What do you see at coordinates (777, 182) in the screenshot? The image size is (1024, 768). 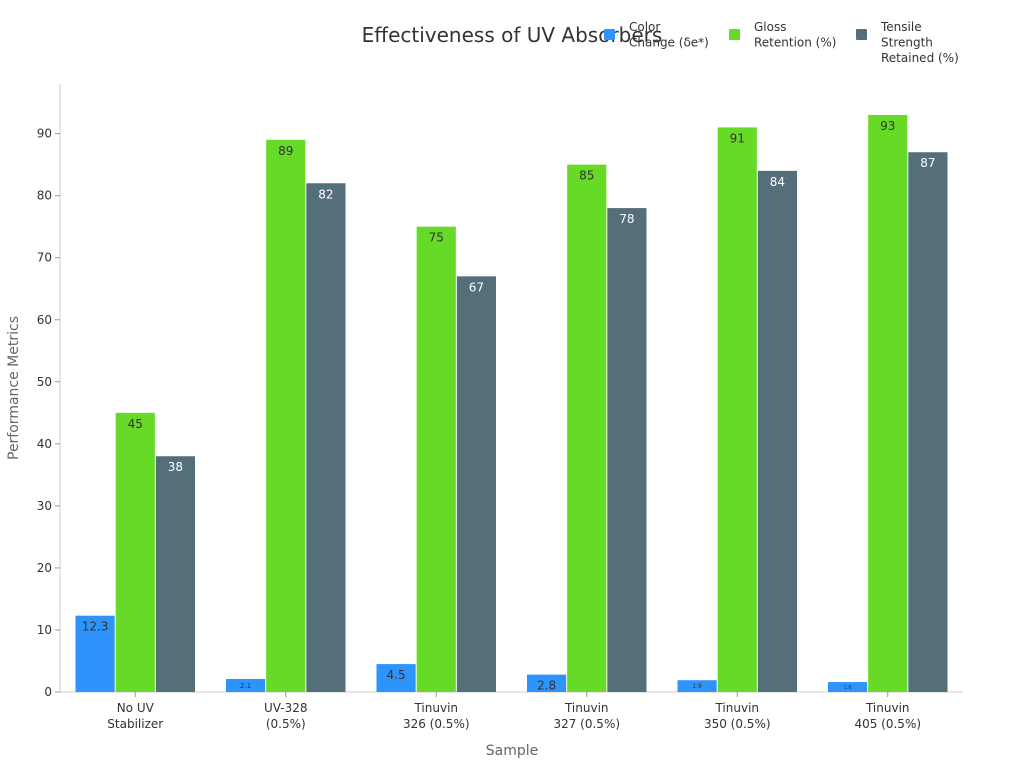 I see `data-label: 84` at bounding box center [777, 182].